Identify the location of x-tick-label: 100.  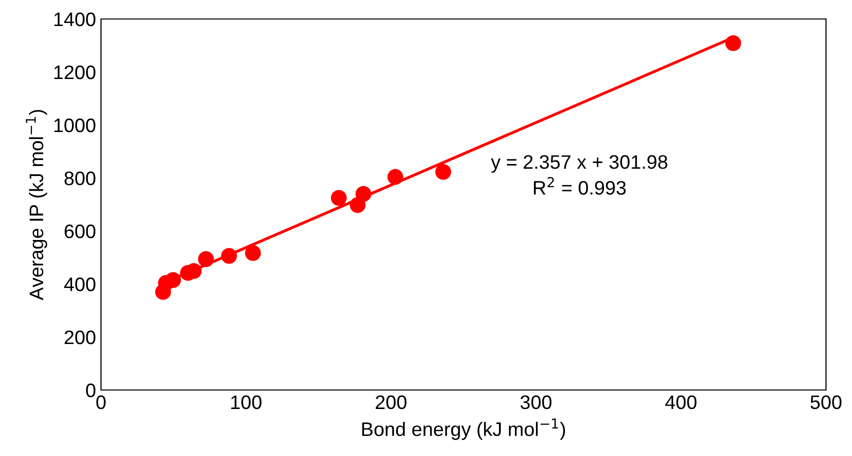
(246, 402).